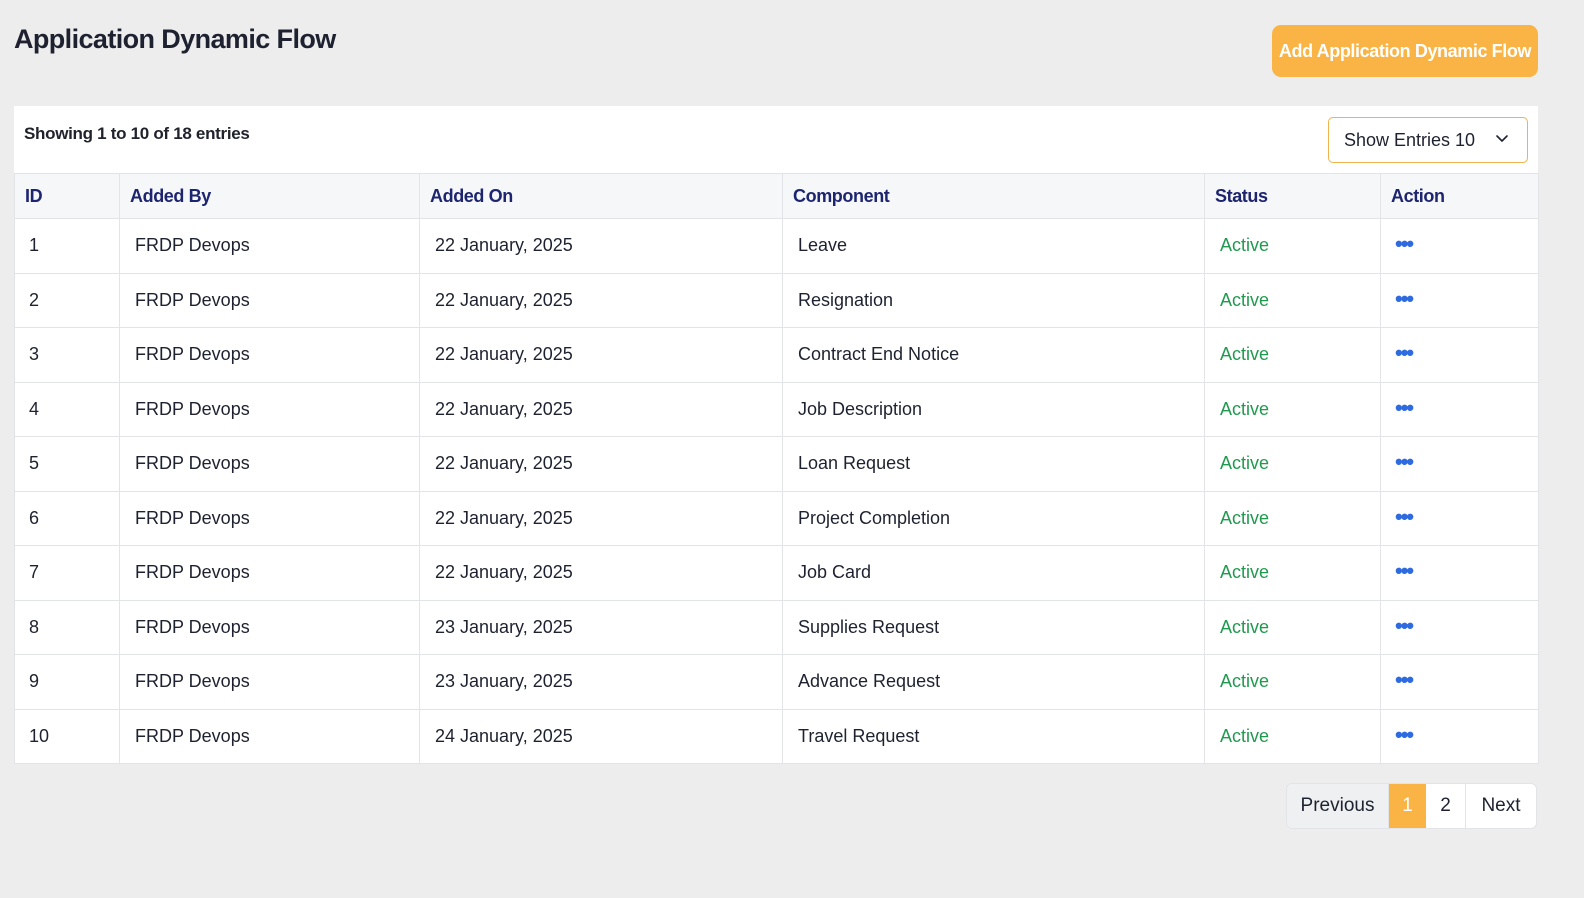 Image resolution: width=1584 pixels, height=898 pixels. What do you see at coordinates (1410, 139) in the screenshot?
I see `show-entries-label: Show Entries 10` at bounding box center [1410, 139].